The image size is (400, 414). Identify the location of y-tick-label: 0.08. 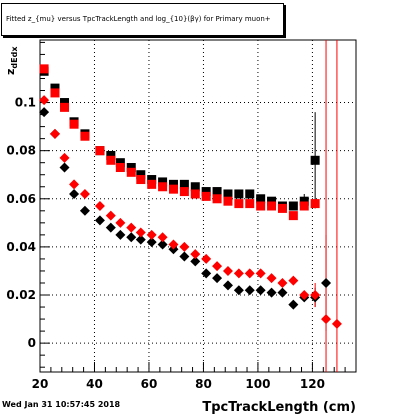
(21, 151).